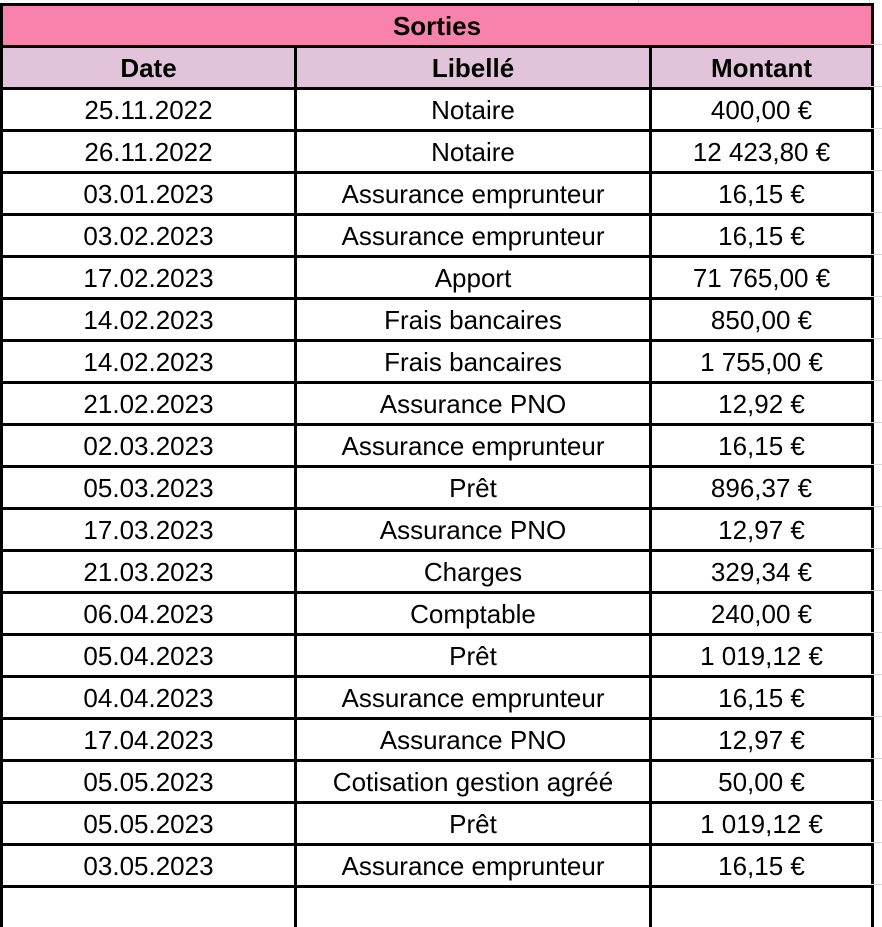 This screenshot has height=927, width=882. What do you see at coordinates (762, 572) in the screenshot?
I see `montant-cell: 329,34 €` at bounding box center [762, 572].